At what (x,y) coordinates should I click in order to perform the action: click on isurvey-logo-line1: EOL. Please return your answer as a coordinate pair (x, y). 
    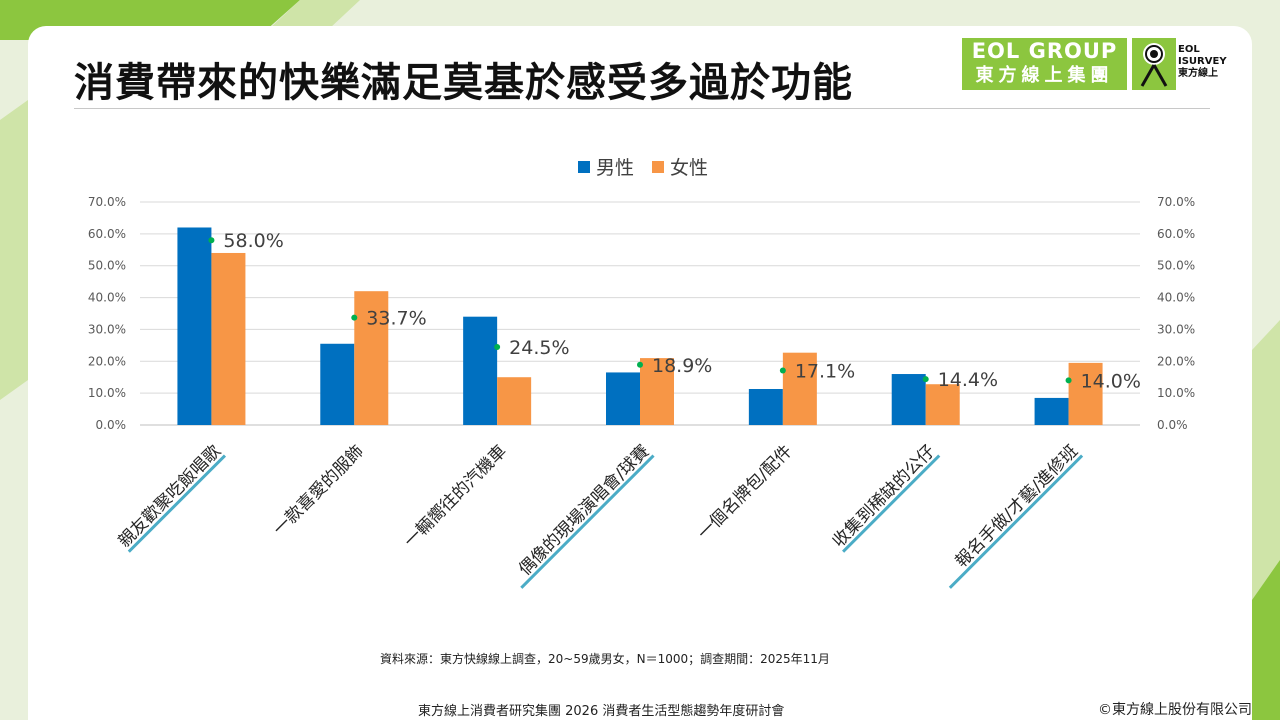
    Looking at the image, I should click on (1189, 49).